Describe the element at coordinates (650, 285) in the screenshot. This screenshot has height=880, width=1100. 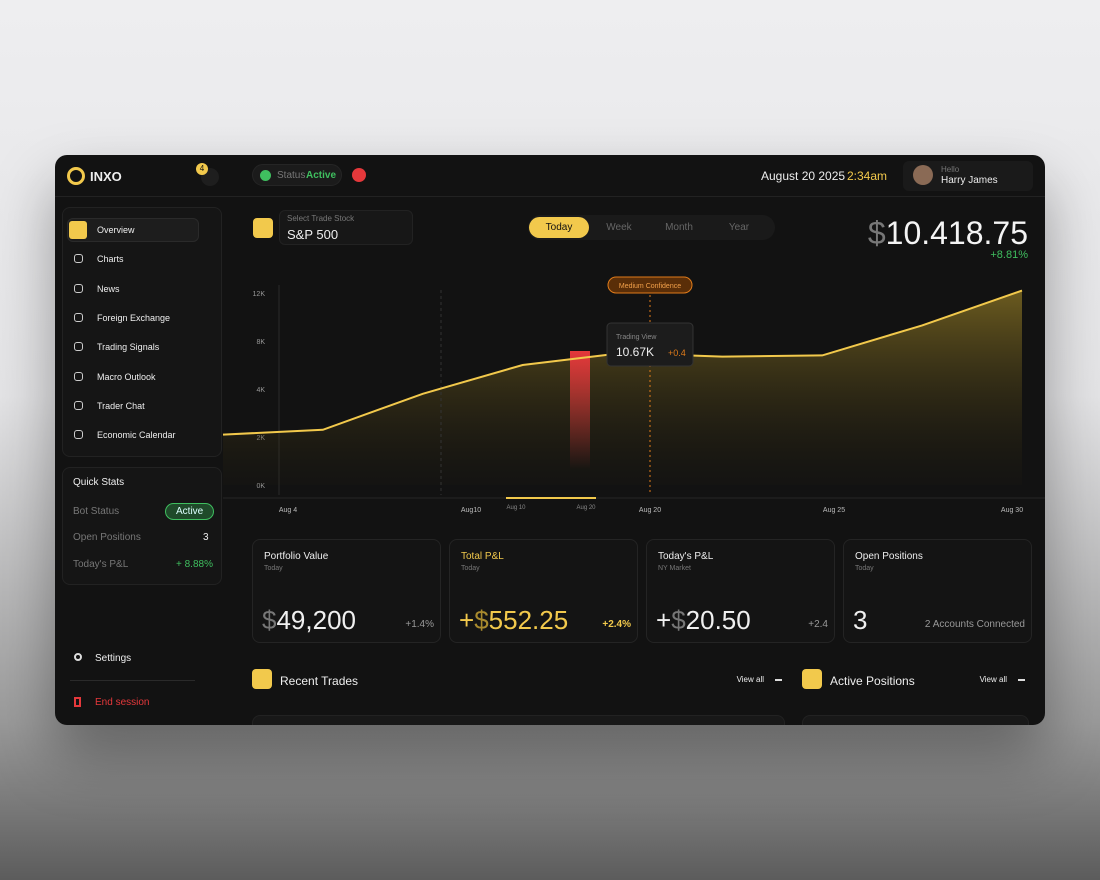
I see `annotation-pill` at that location.